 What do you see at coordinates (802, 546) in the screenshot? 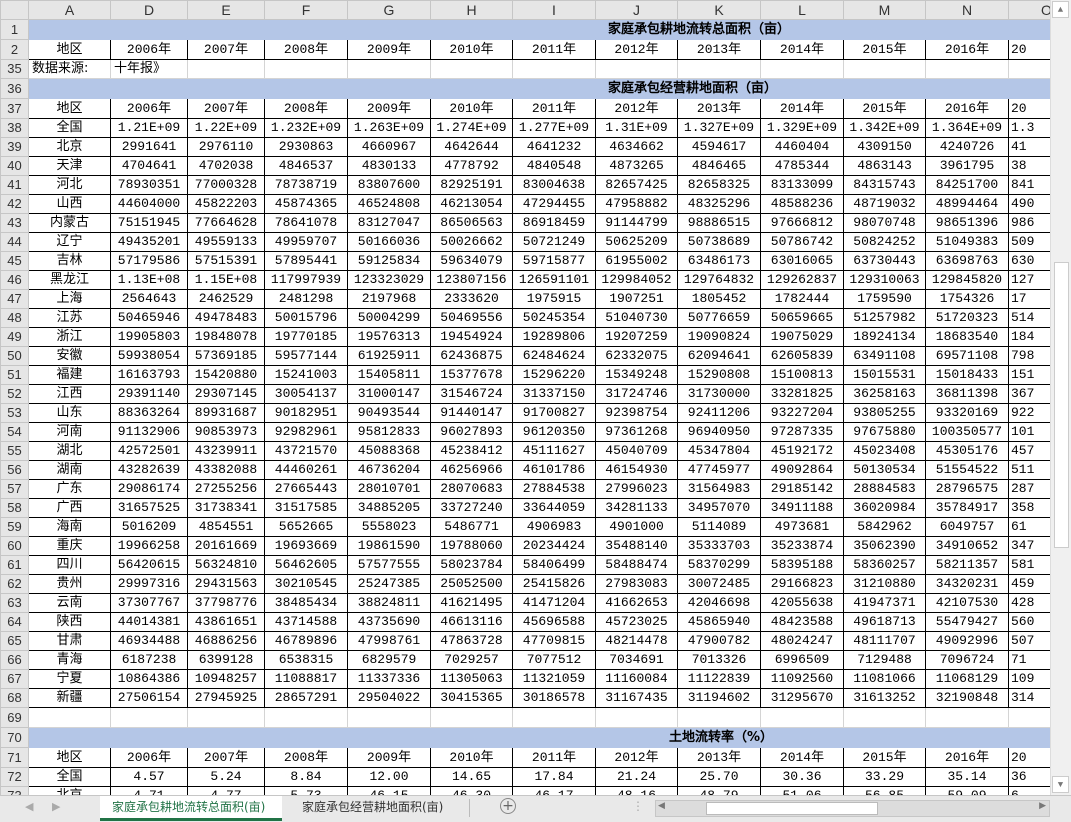
I see `value-cell: 35233874` at bounding box center [802, 546].